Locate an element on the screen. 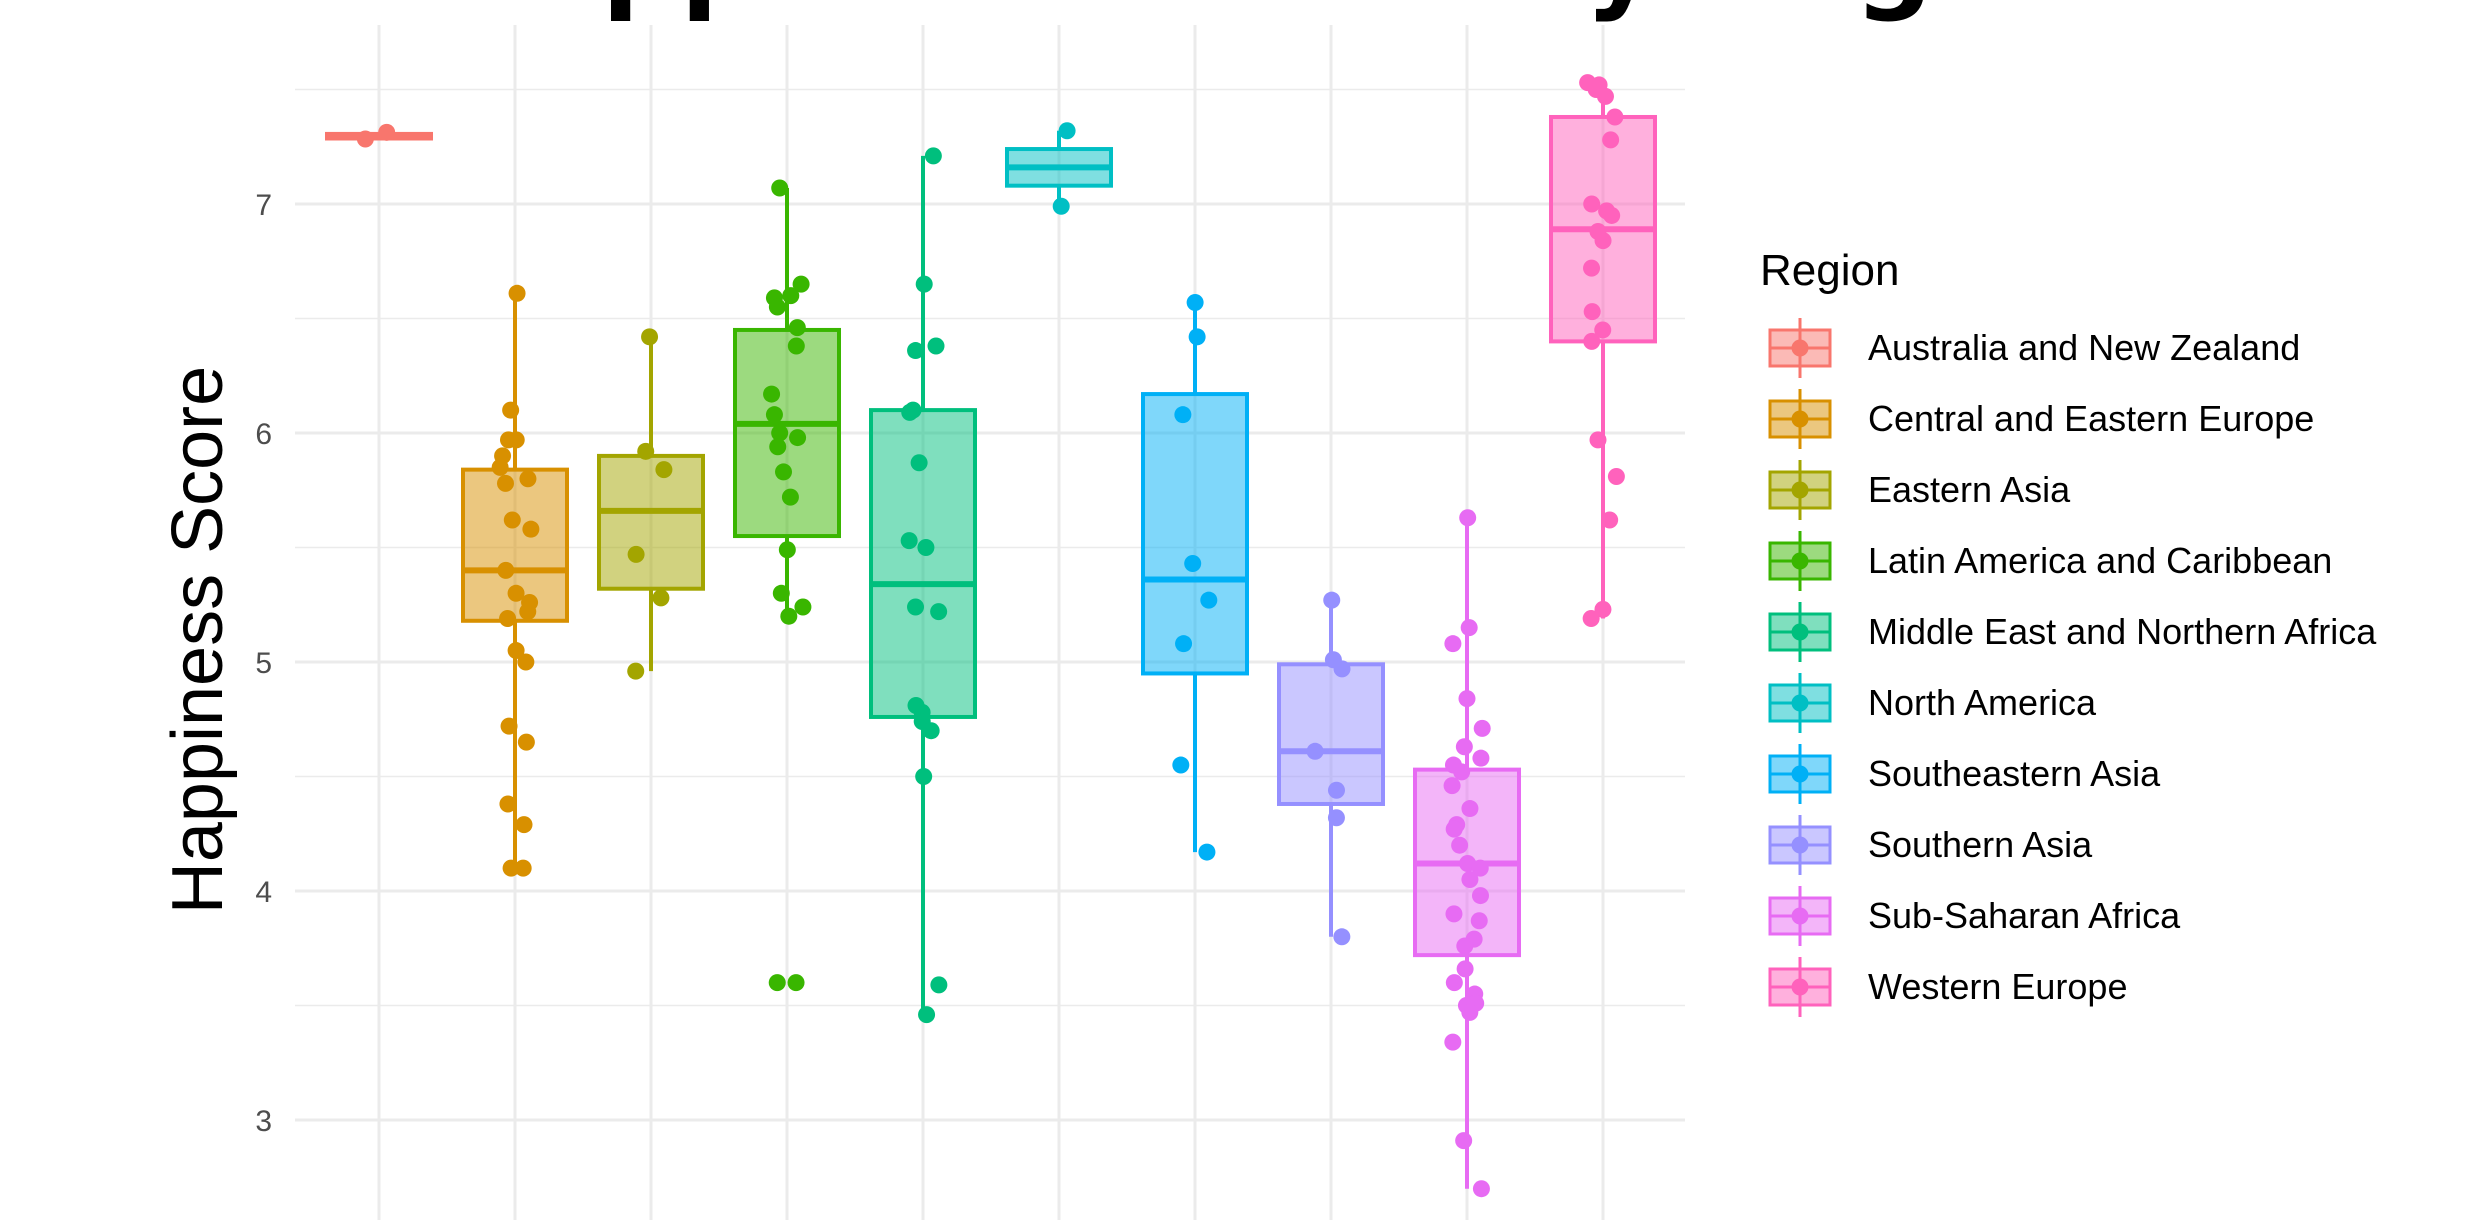 Image resolution: width=2490 pixels, height=1220 pixels. legend-label: Sub-Saharan Africa is located at coordinates (2024, 915).